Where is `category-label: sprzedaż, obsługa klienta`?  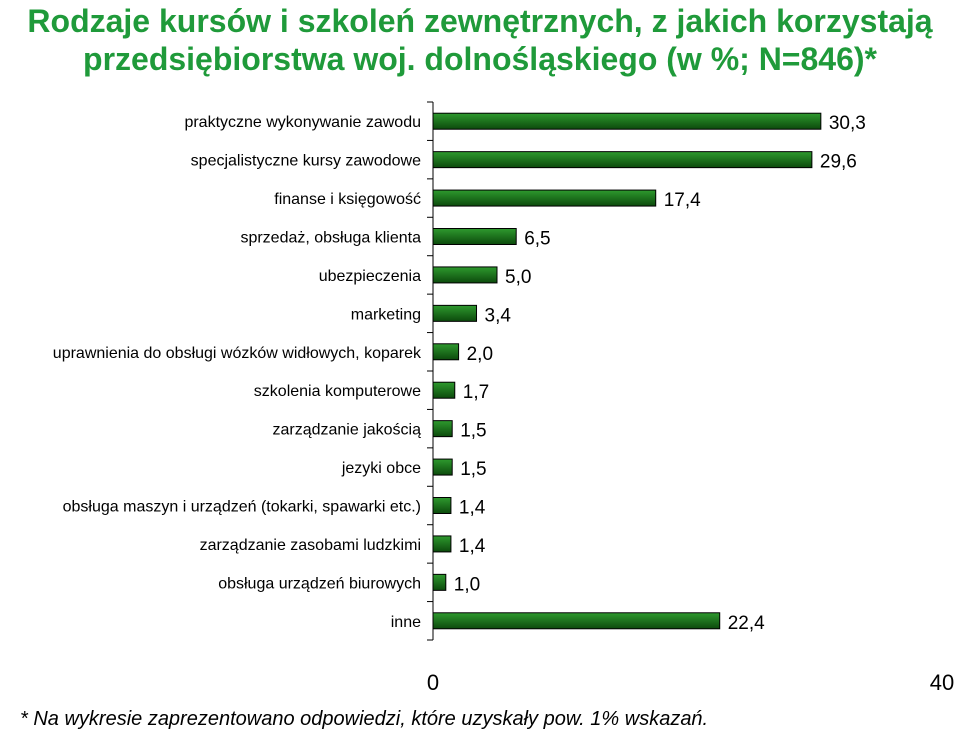
category-label: sprzedaż, obsługa klienta is located at coordinates (330, 238).